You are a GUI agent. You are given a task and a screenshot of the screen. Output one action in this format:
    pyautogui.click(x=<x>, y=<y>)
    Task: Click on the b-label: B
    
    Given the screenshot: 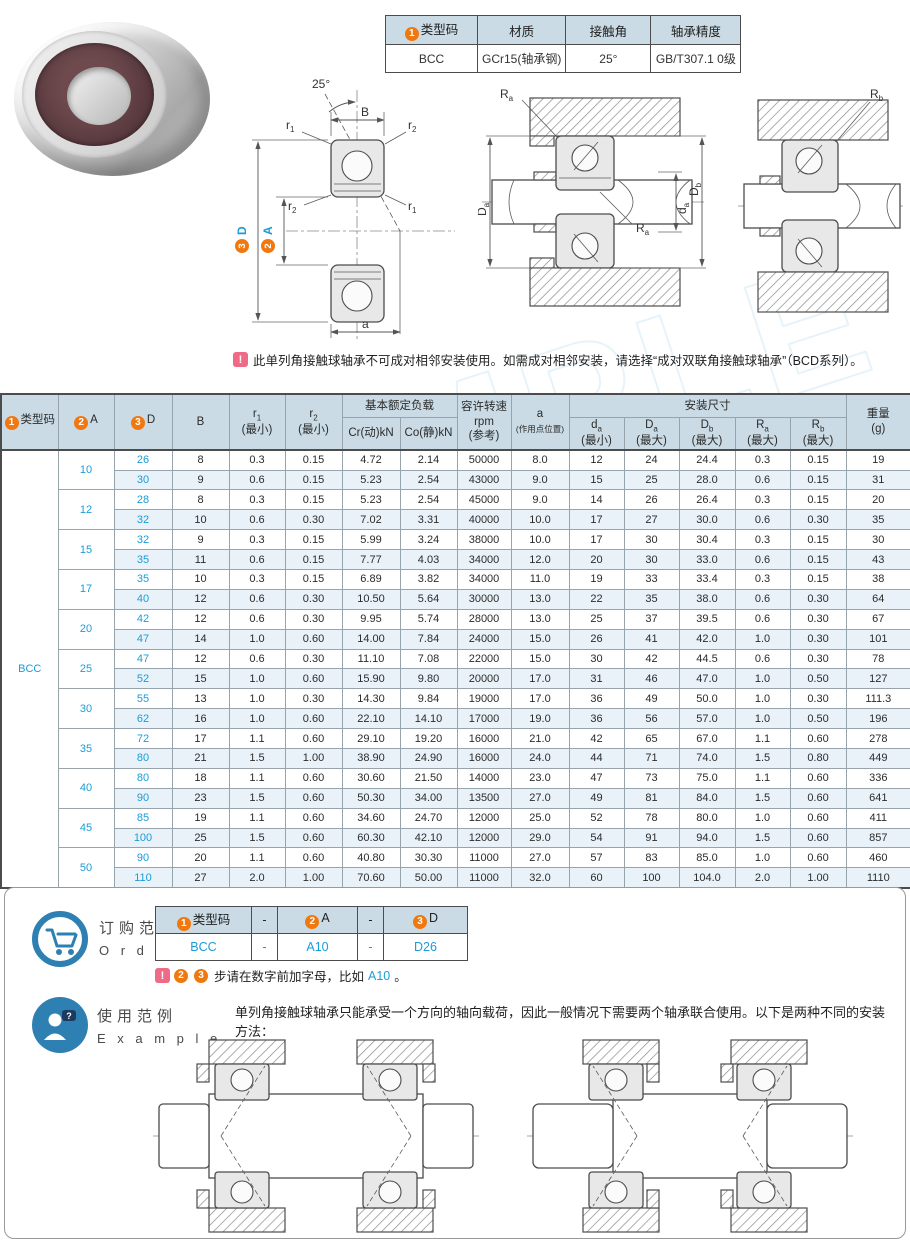 What is the action you would take?
    pyautogui.click(x=365, y=112)
    